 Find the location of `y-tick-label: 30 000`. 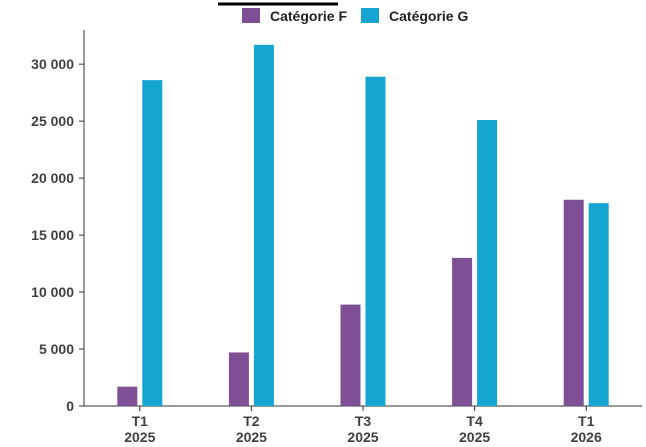

y-tick-label: 30 000 is located at coordinates (52, 64).